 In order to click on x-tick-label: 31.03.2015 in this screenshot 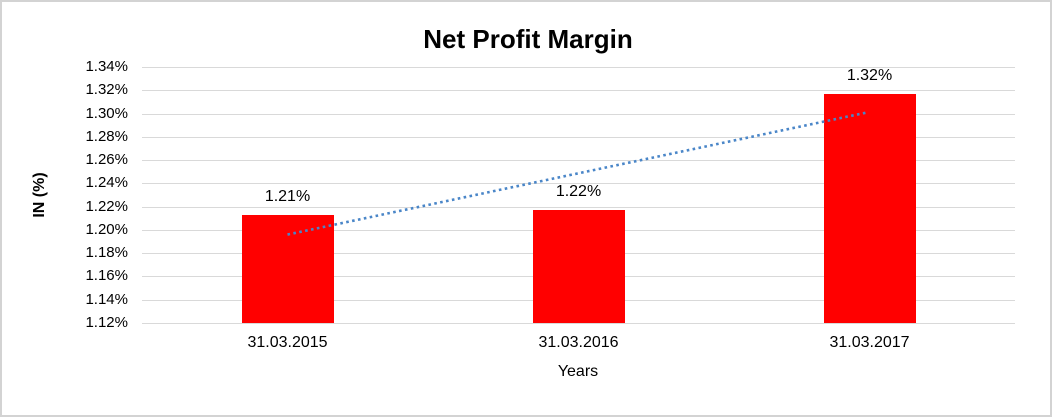, I will do `click(287, 342)`.